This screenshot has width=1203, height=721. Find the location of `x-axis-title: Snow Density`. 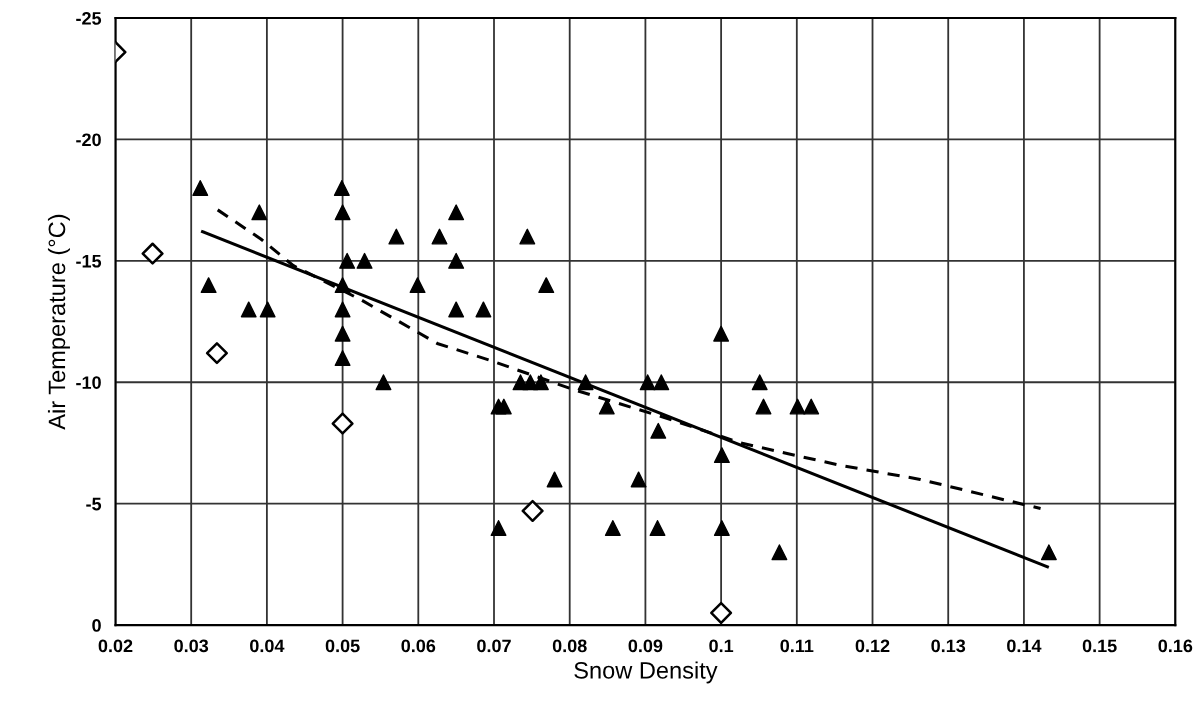

x-axis-title: Snow Density is located at coordinates (646, 672).